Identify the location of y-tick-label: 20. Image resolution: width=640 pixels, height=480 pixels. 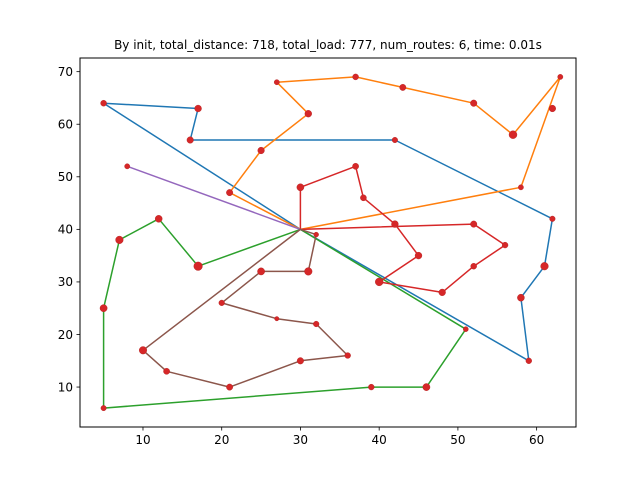
(65, 335).